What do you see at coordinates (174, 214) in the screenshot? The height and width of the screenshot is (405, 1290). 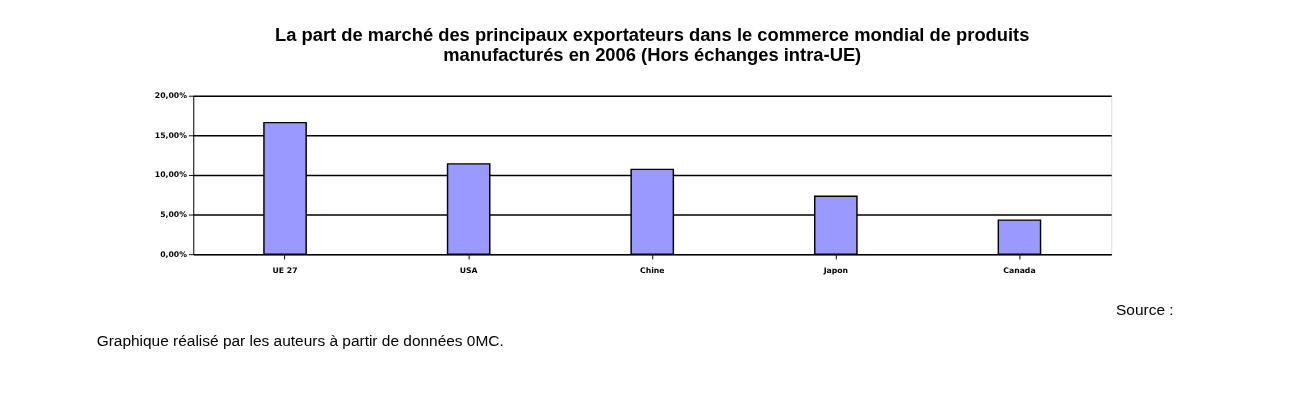 I see `y-tick-label: 5,00%` at bounding box center [174, 214].